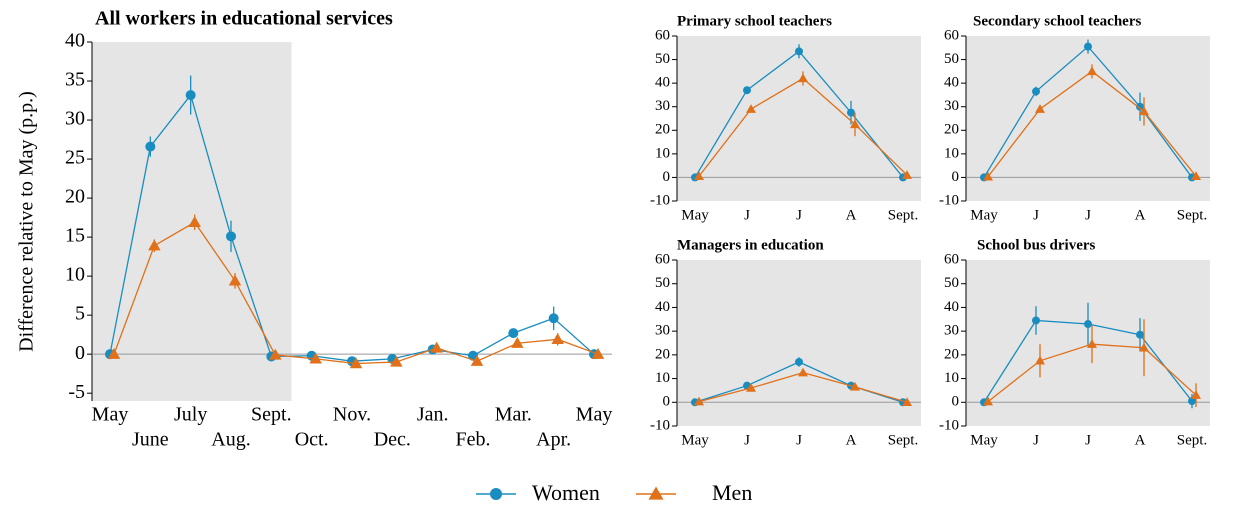 The width and height of the screenshot is (1233, 512). I want to click on chart-title: All workers in educational services, so click(244, 19).